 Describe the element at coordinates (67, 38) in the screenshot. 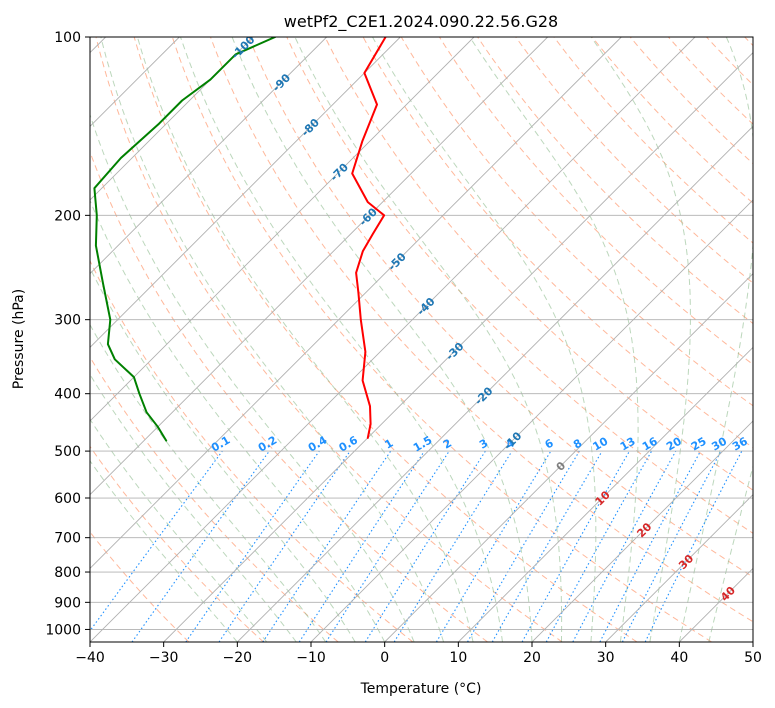

I see `y-tick-label: 100` at that location.